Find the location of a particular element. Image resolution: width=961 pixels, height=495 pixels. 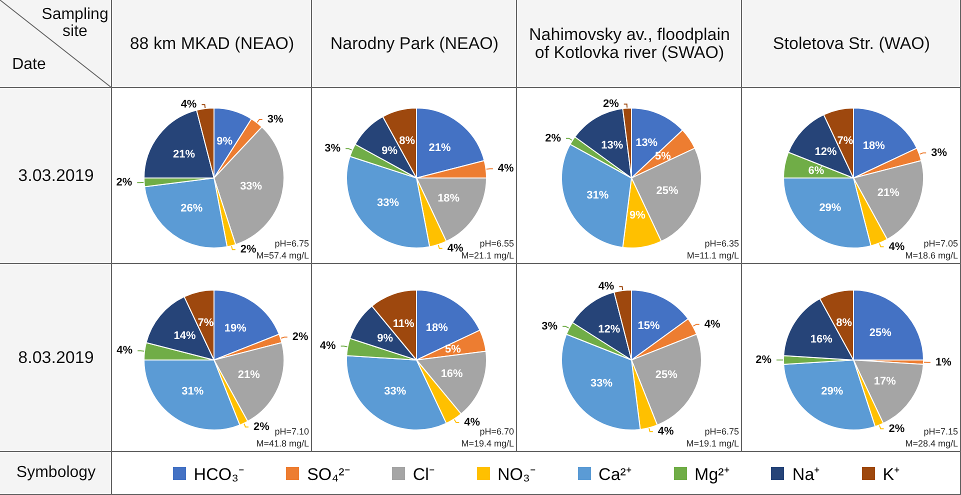

text: Stoletova Str. (WAO) is located at coordinates (852, 44).